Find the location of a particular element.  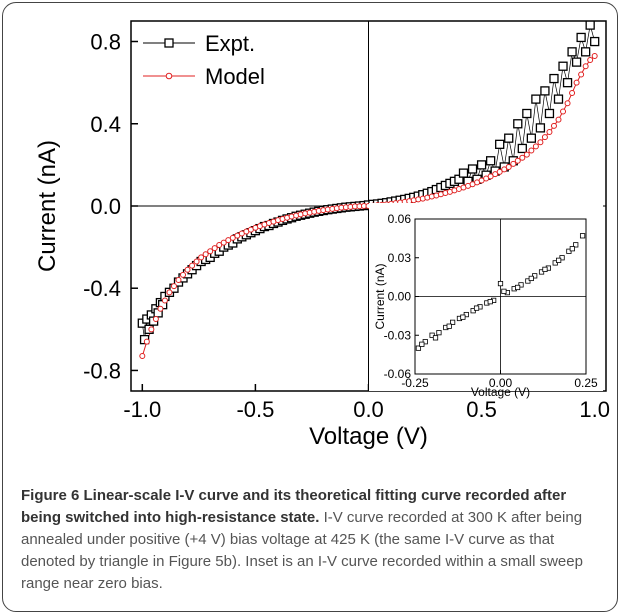

inset-data is located at coordinates (500, 292).